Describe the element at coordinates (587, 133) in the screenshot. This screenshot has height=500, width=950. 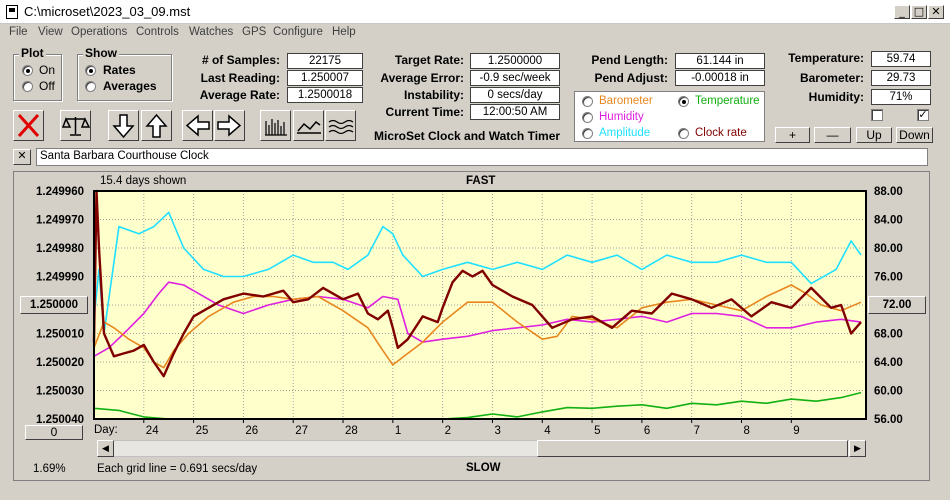
I see `legend-amplitude-radio` at that location.